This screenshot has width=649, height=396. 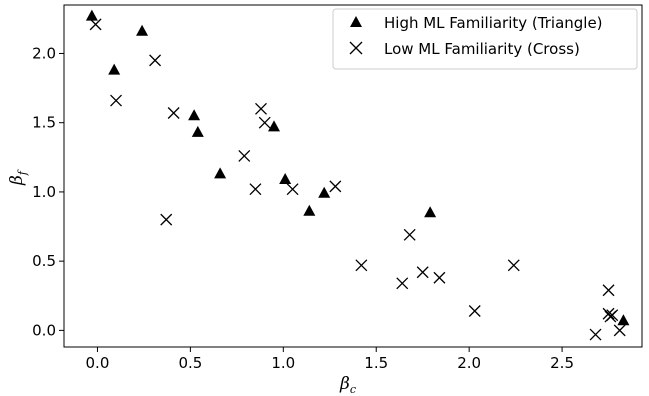 I want to click on legend-cross-icon, so click(x=356, y=48).